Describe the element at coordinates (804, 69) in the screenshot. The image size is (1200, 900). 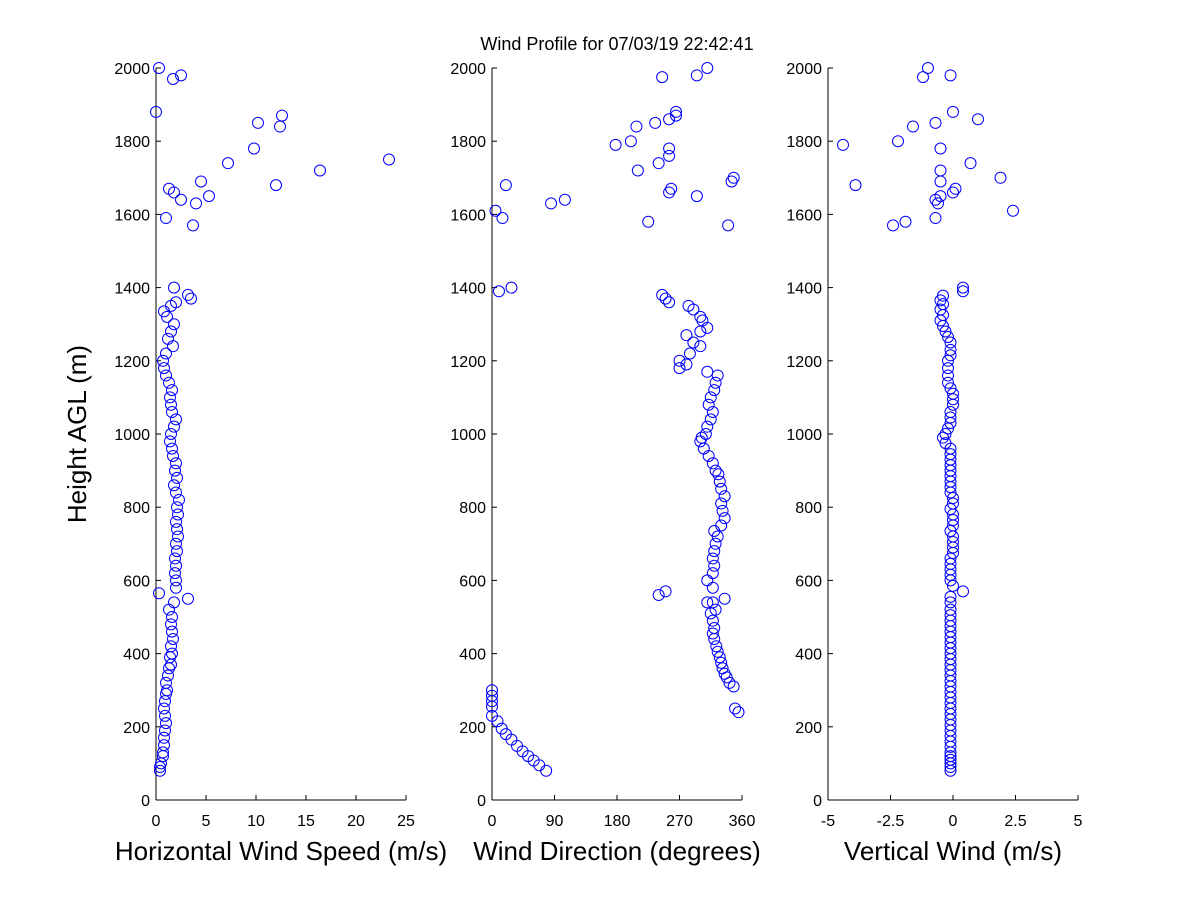
I see `y-tick-label: 2000` at that location.